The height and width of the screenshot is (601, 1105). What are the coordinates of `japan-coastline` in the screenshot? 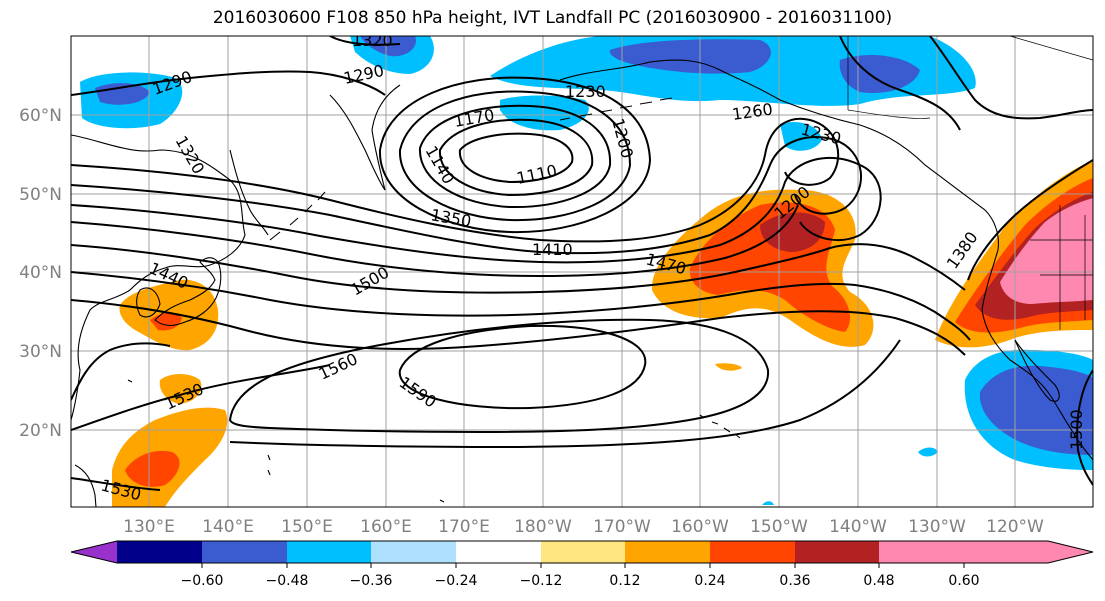 It's located at (188, 292).